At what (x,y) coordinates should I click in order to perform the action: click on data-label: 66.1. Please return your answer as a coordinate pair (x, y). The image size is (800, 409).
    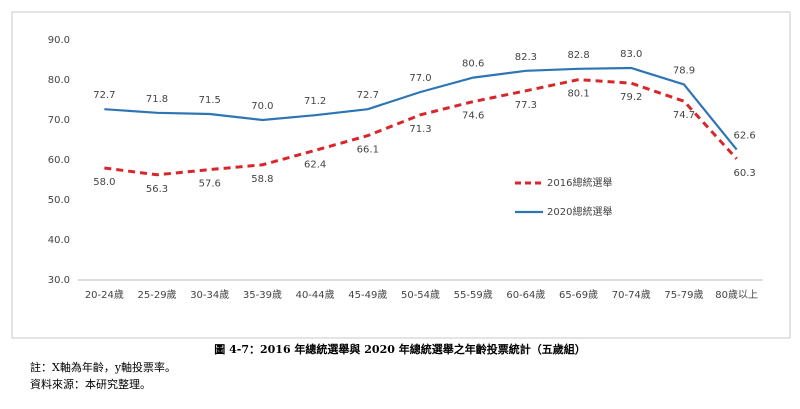
    Looking at the image, I should click on (368, 150).